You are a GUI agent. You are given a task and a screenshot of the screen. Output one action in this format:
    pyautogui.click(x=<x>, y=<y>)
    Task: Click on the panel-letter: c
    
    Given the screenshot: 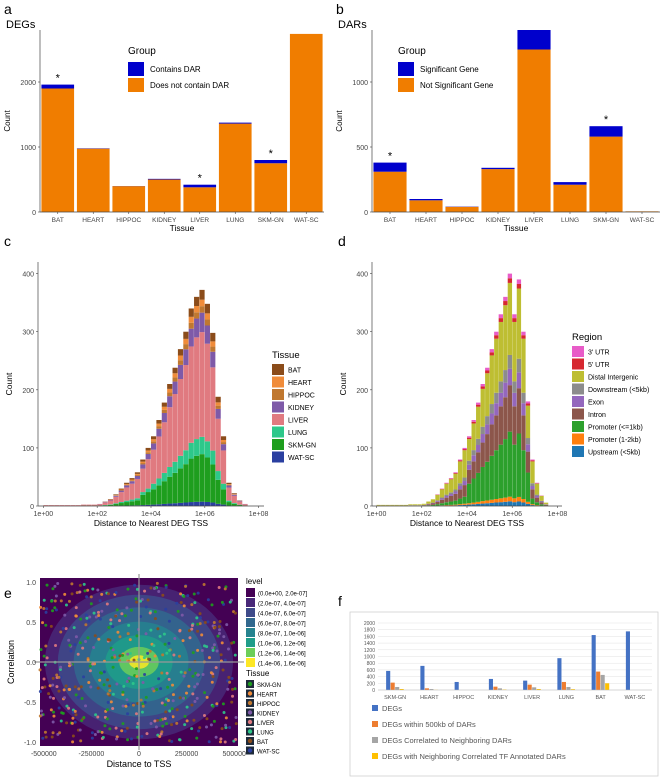 What is the action you would take?
    pyautogui.click(x=7, y=241)
    